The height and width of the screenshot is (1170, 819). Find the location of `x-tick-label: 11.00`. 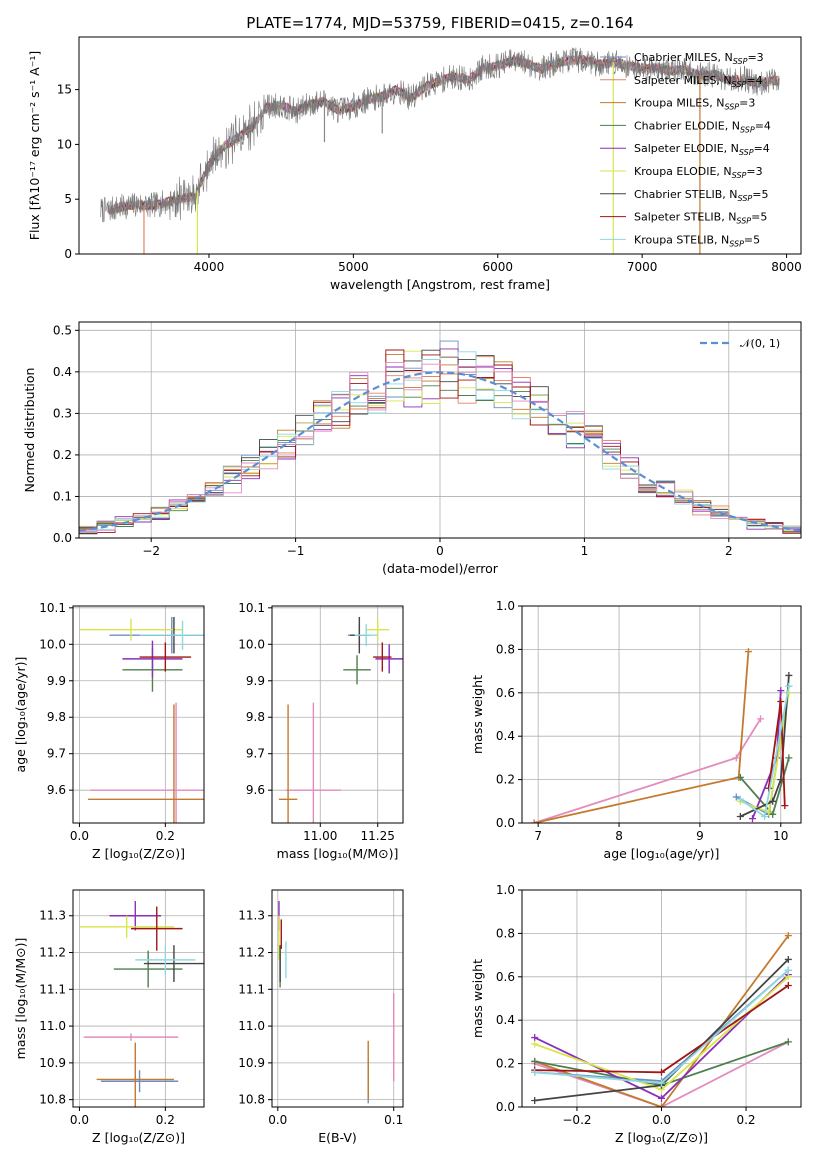

x-tick-label: 11.00 is located at coordinates (320, 836).